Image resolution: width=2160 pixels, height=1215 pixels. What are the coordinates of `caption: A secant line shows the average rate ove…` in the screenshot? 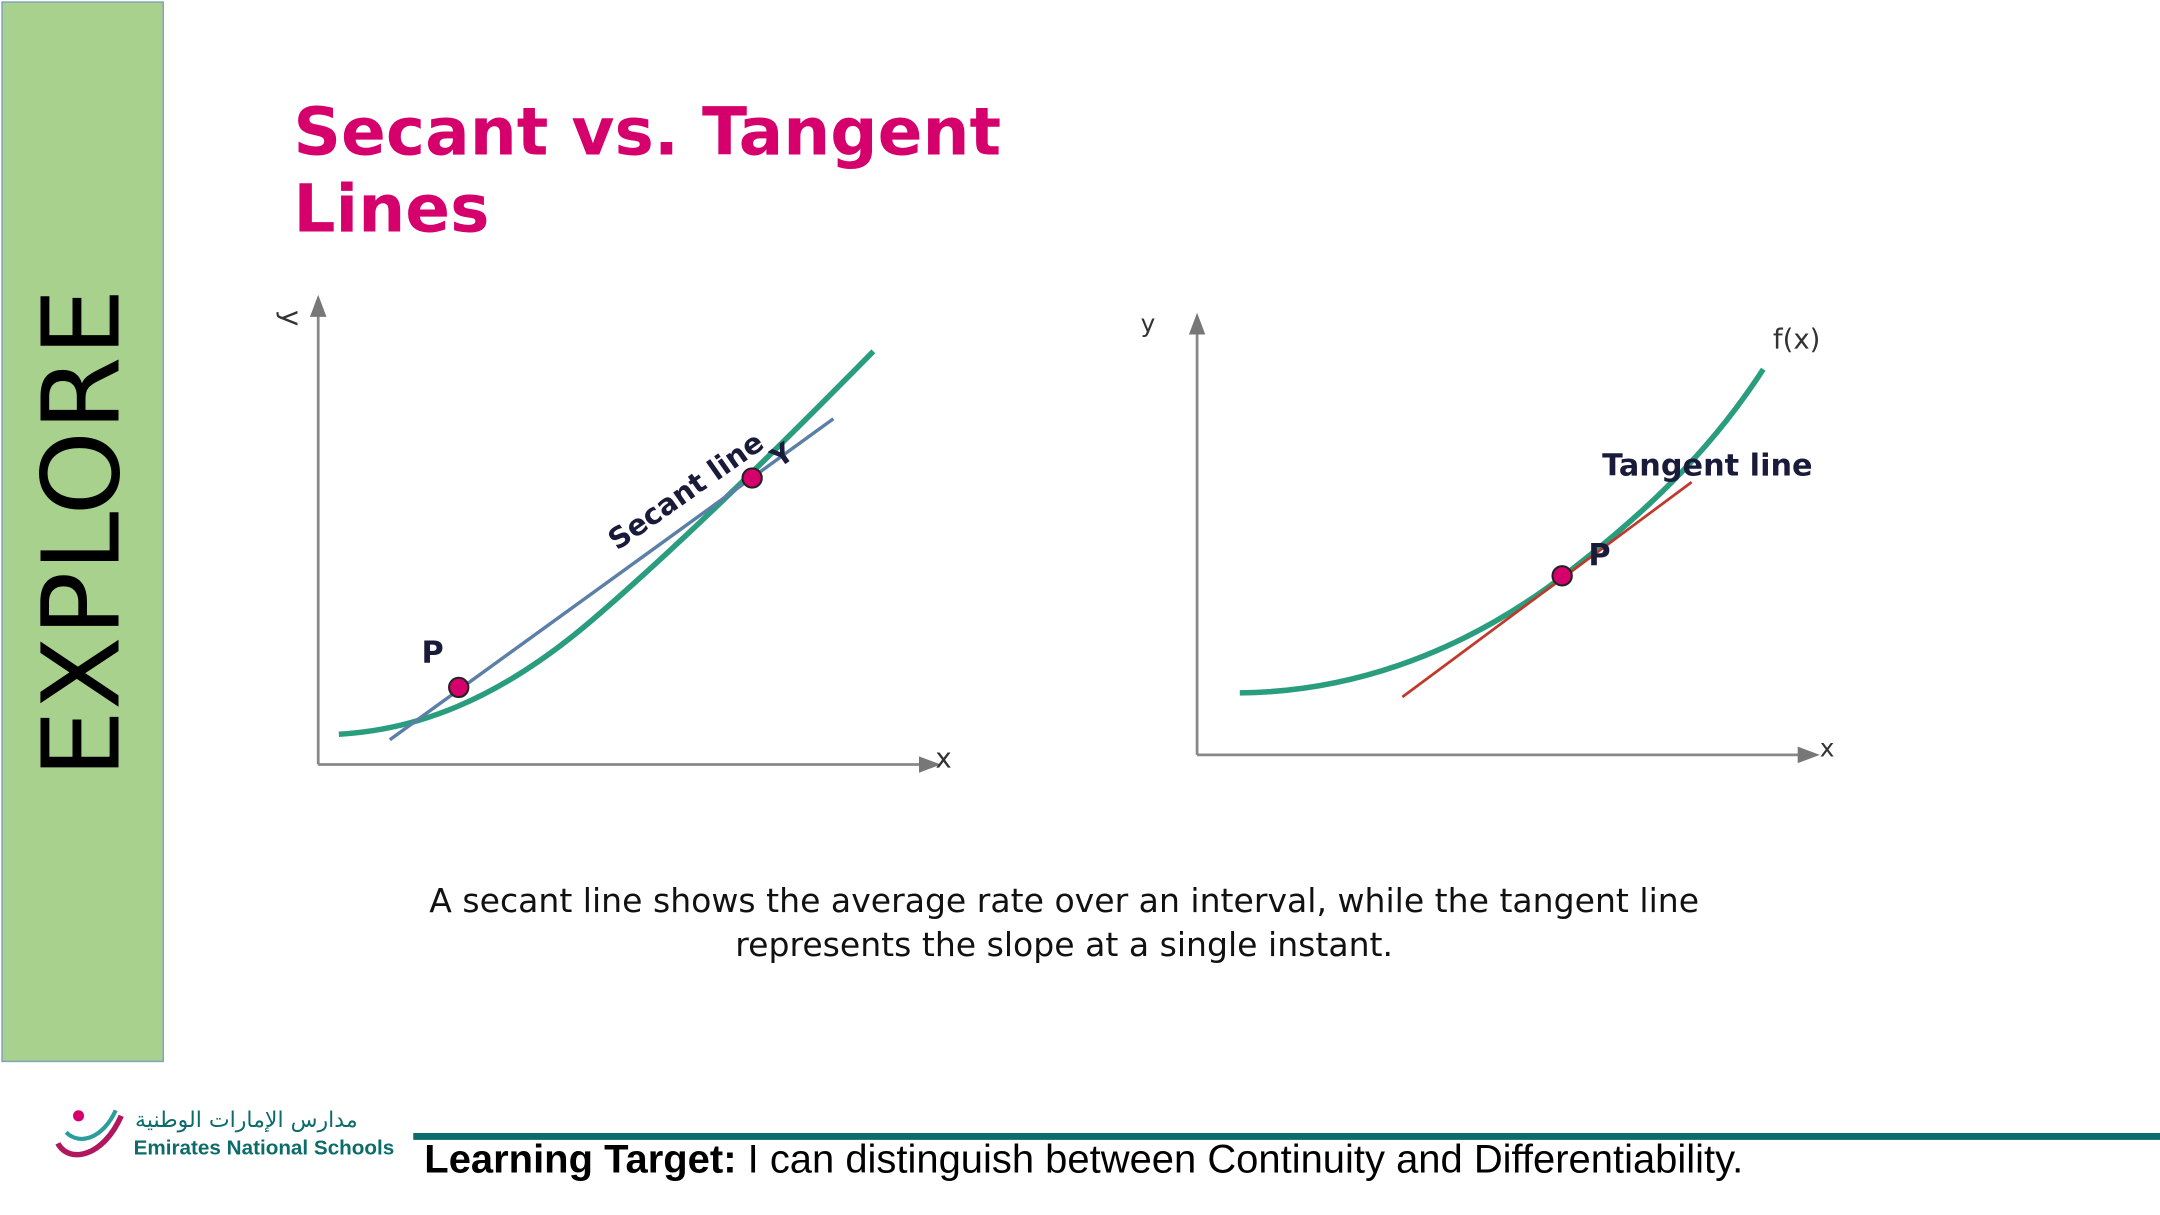 It's located at (1064, 923).